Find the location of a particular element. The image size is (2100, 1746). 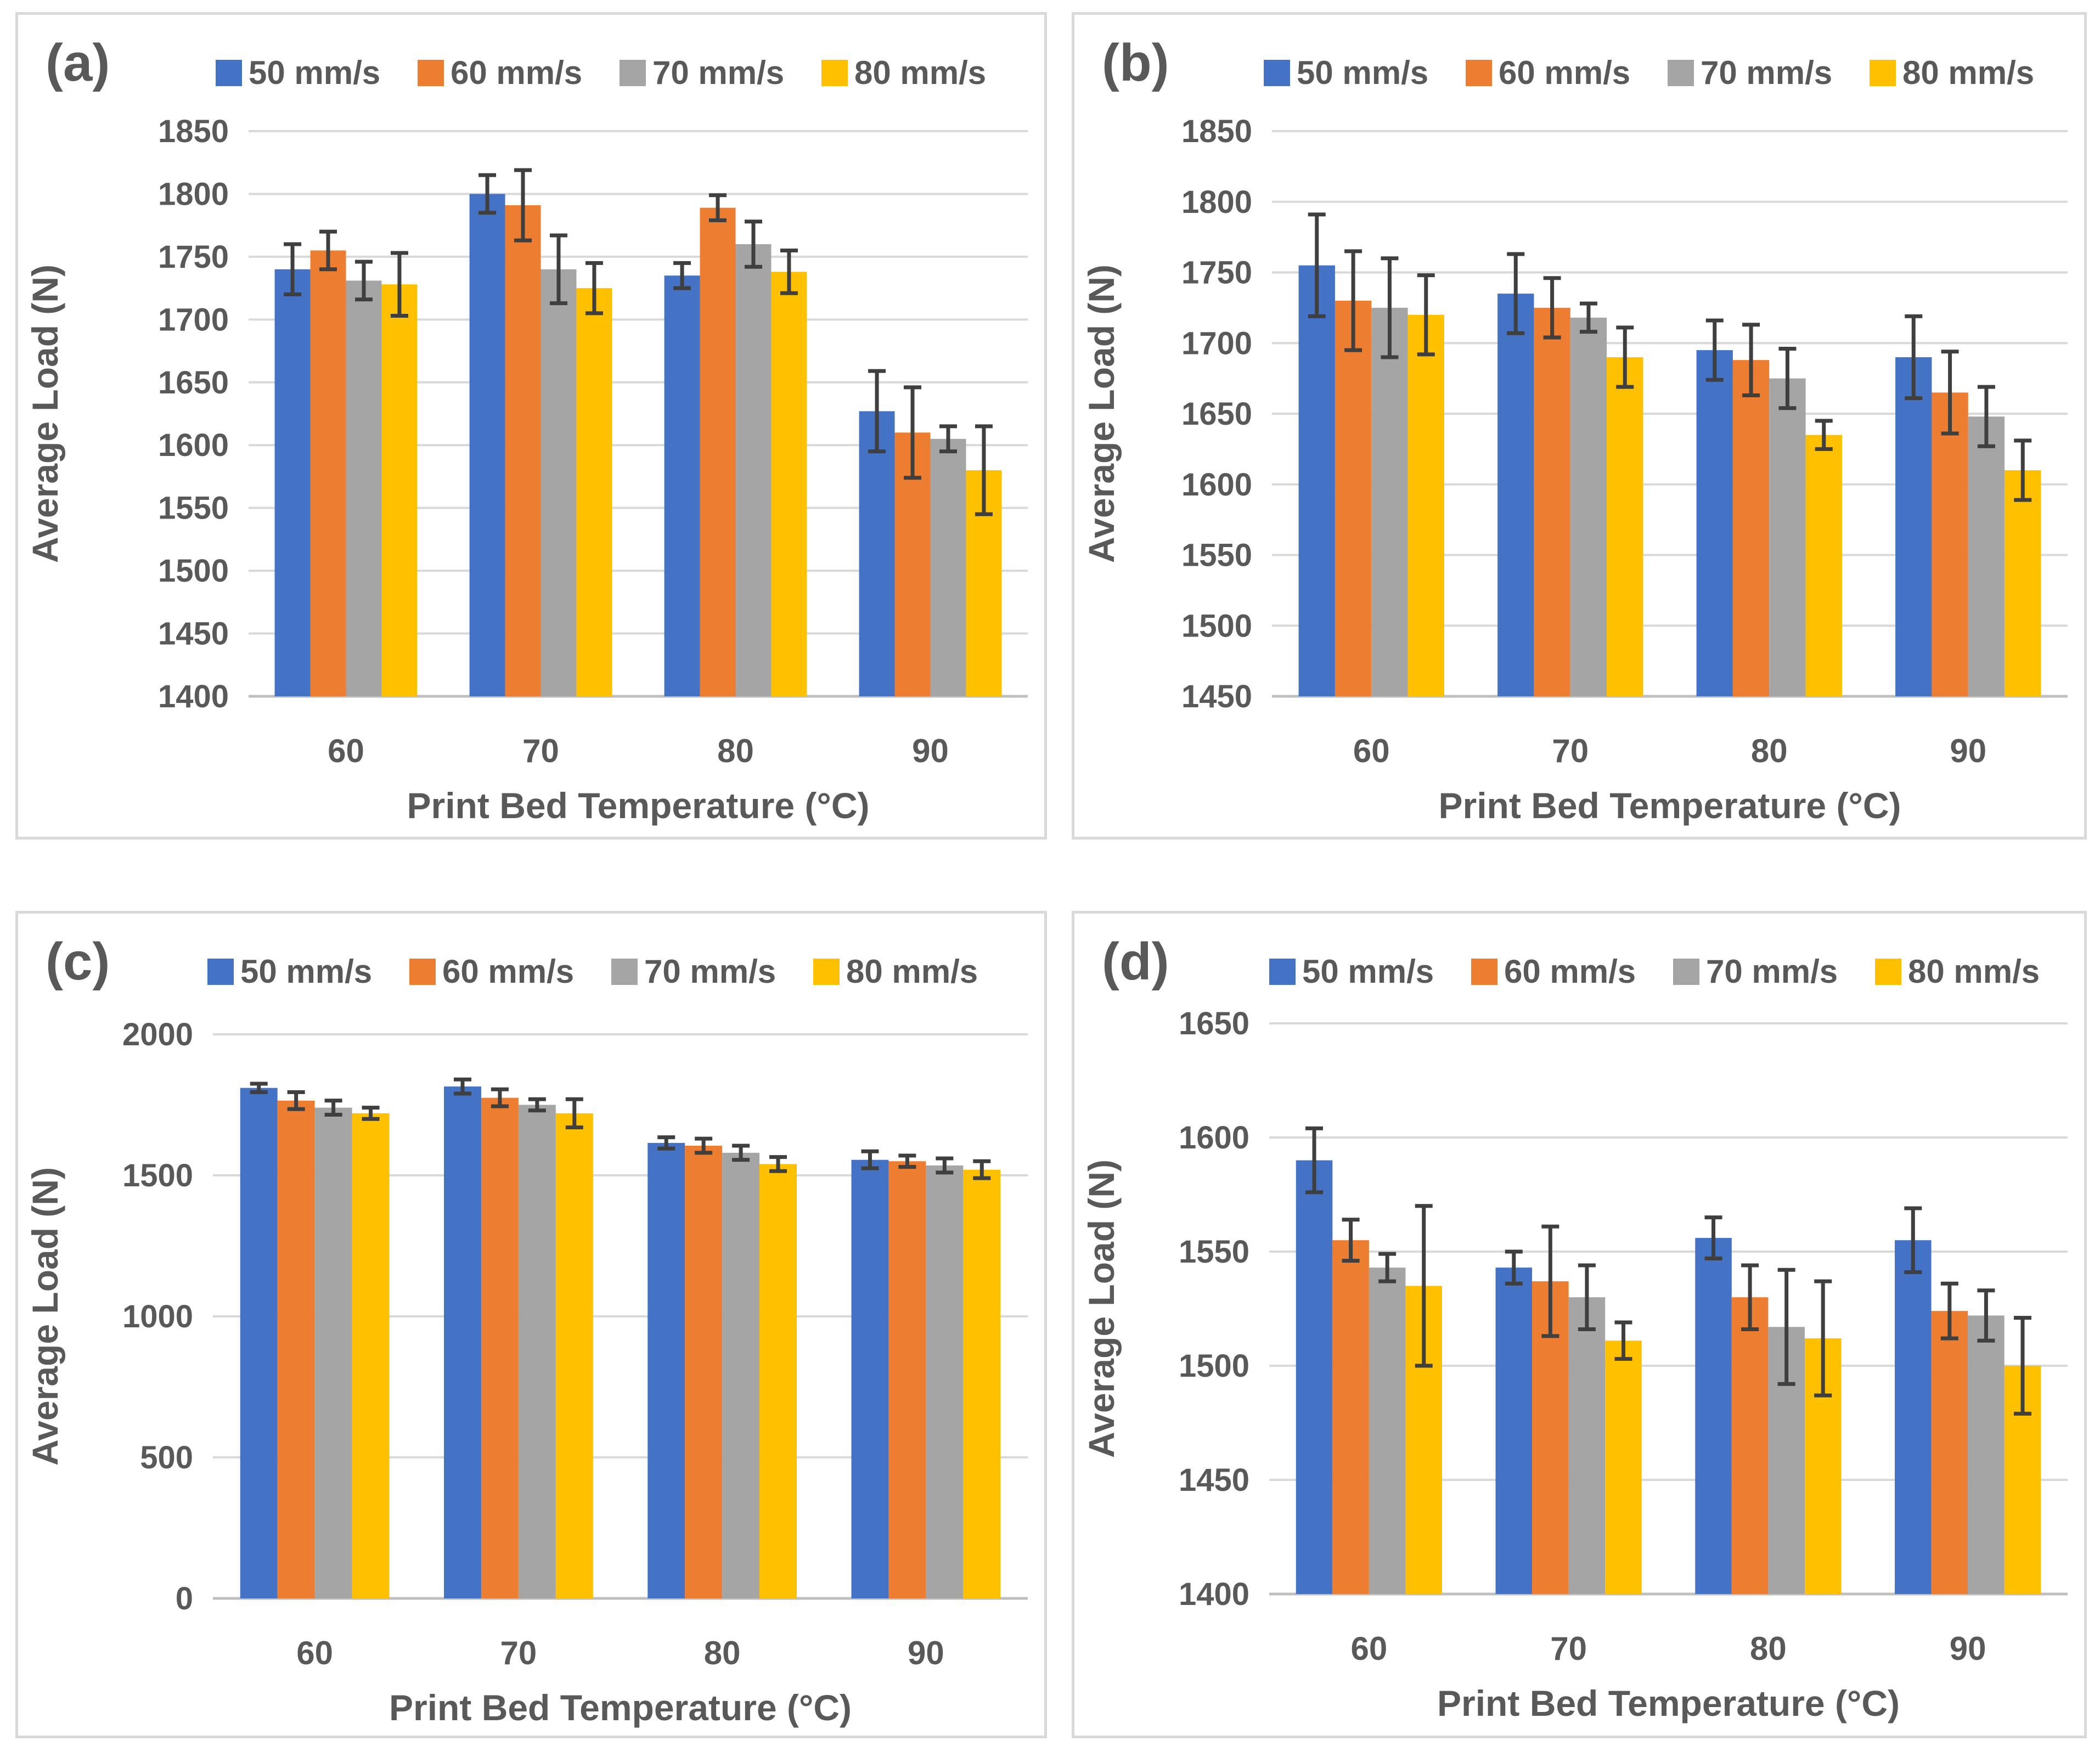

x-tick-label: 80 is located at coordinates (1769, 1648).